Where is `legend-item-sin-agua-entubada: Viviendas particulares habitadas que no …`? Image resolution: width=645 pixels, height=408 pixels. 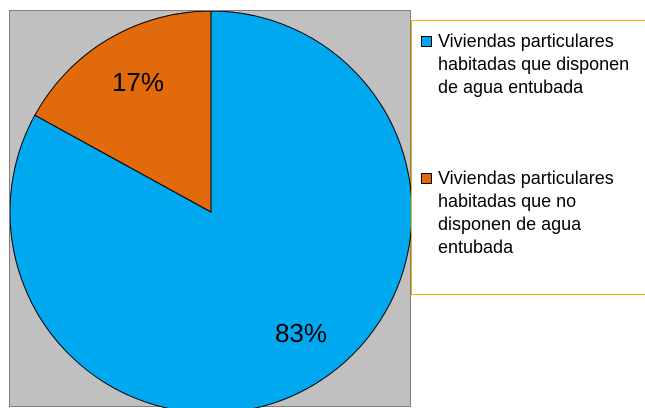 legend-item-sin-agua-entubada: Viviendas particulares habitadas que no … is located at coordinates (529, 213).